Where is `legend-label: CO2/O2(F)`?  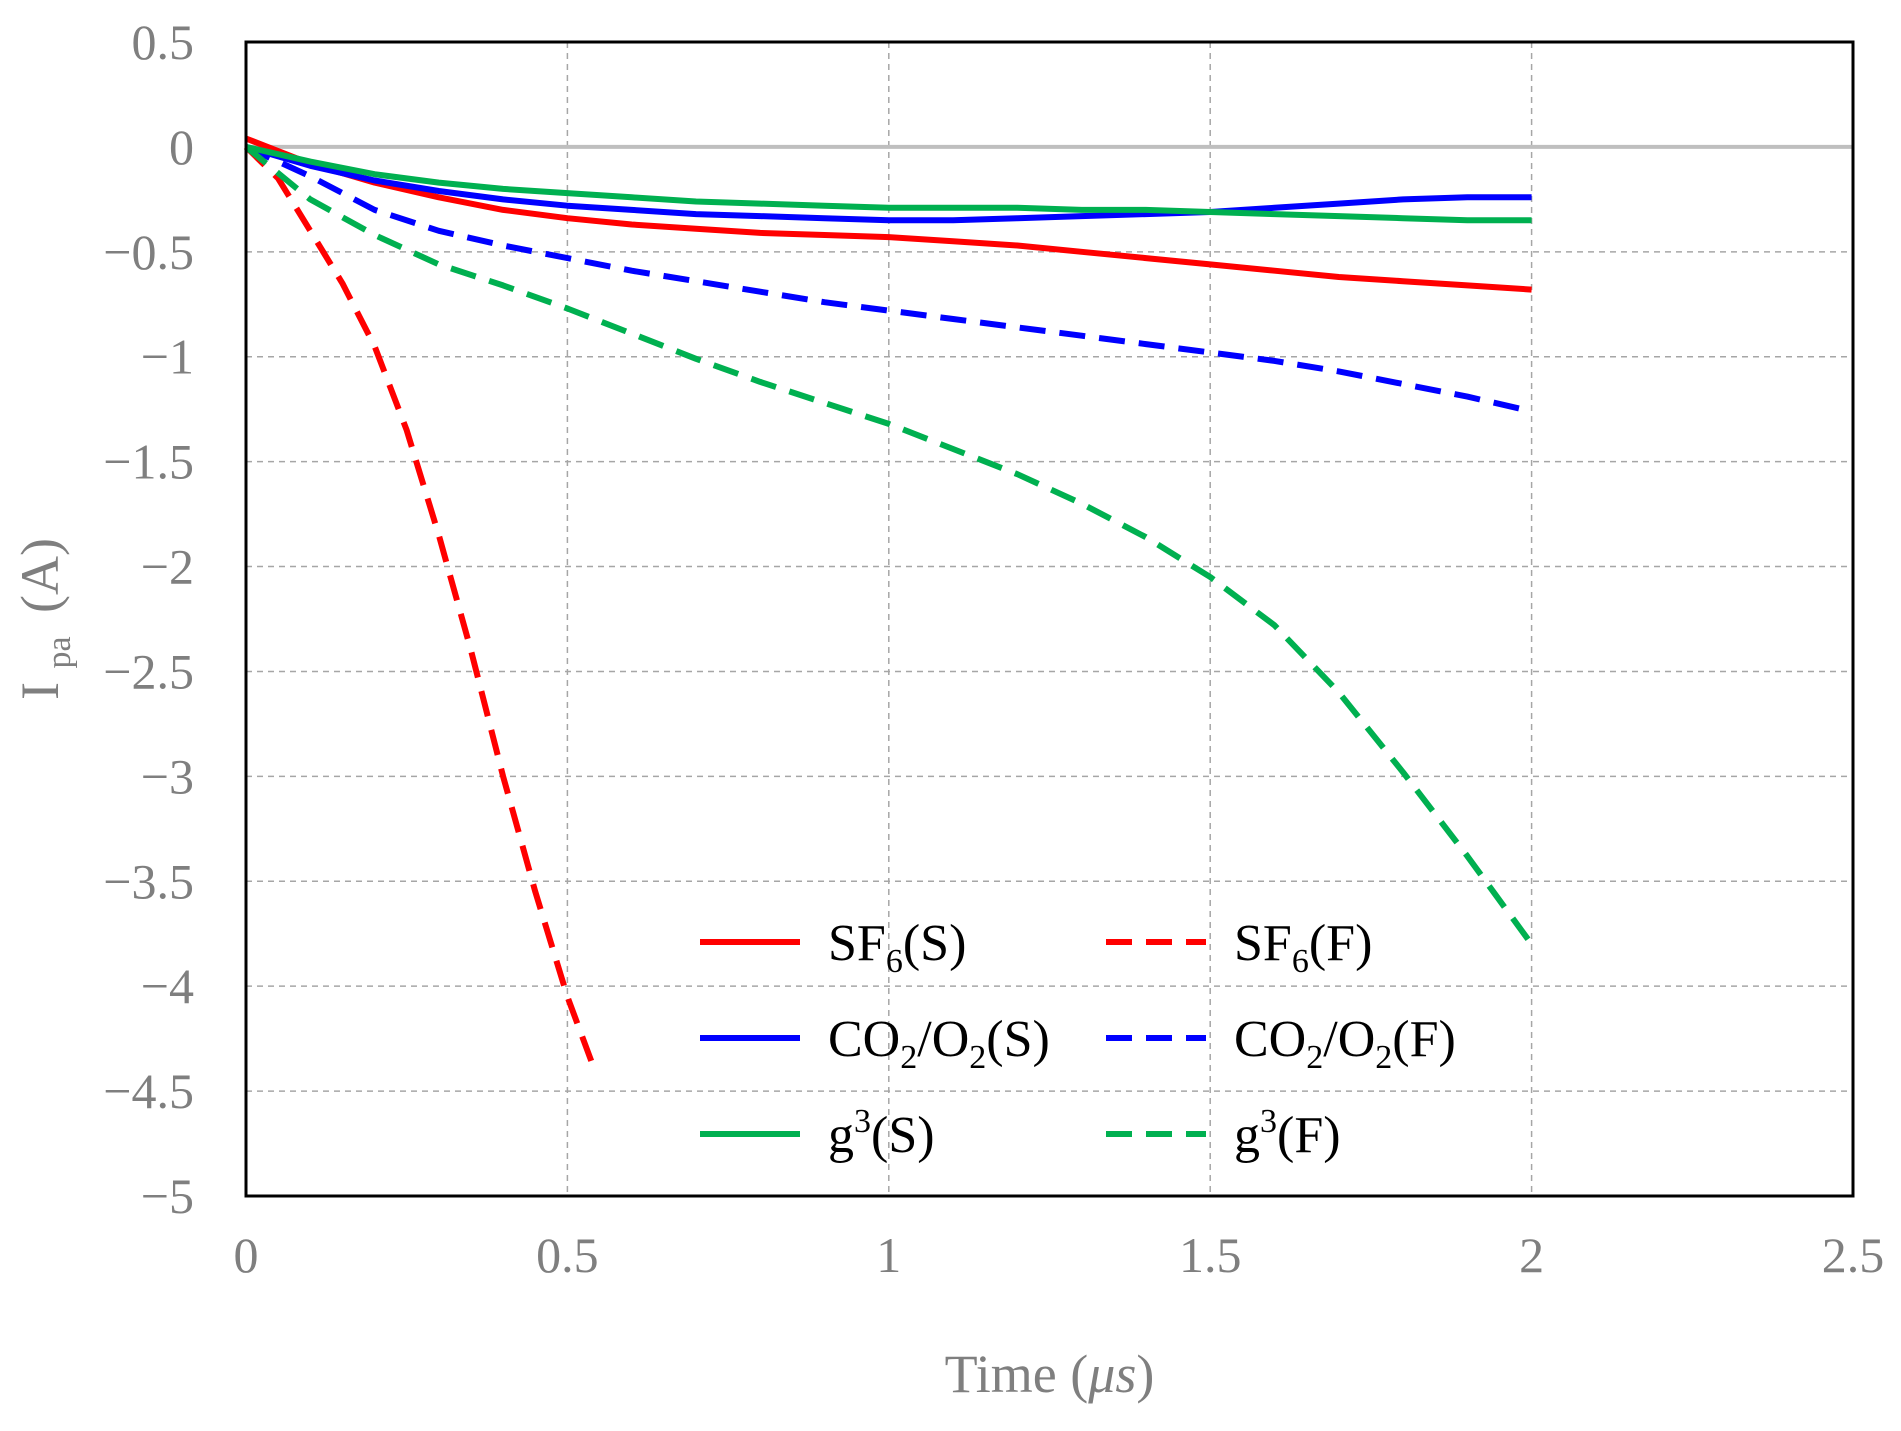 legend-label: CO2/O2(F) is located at coordinates (1345, 1043).